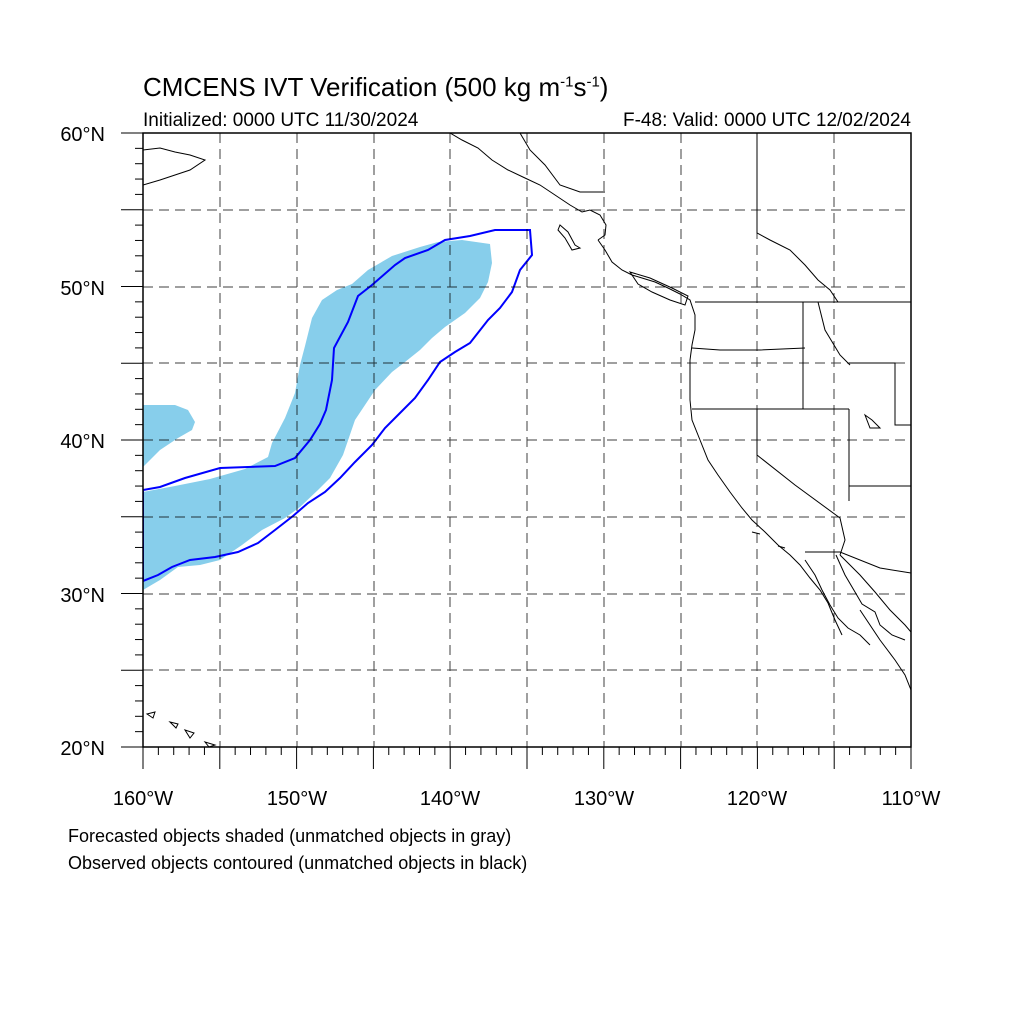 The height and width of the screenshot is (1024, 1024). I want to click on lon-label: 110°W, so click(911, 799).